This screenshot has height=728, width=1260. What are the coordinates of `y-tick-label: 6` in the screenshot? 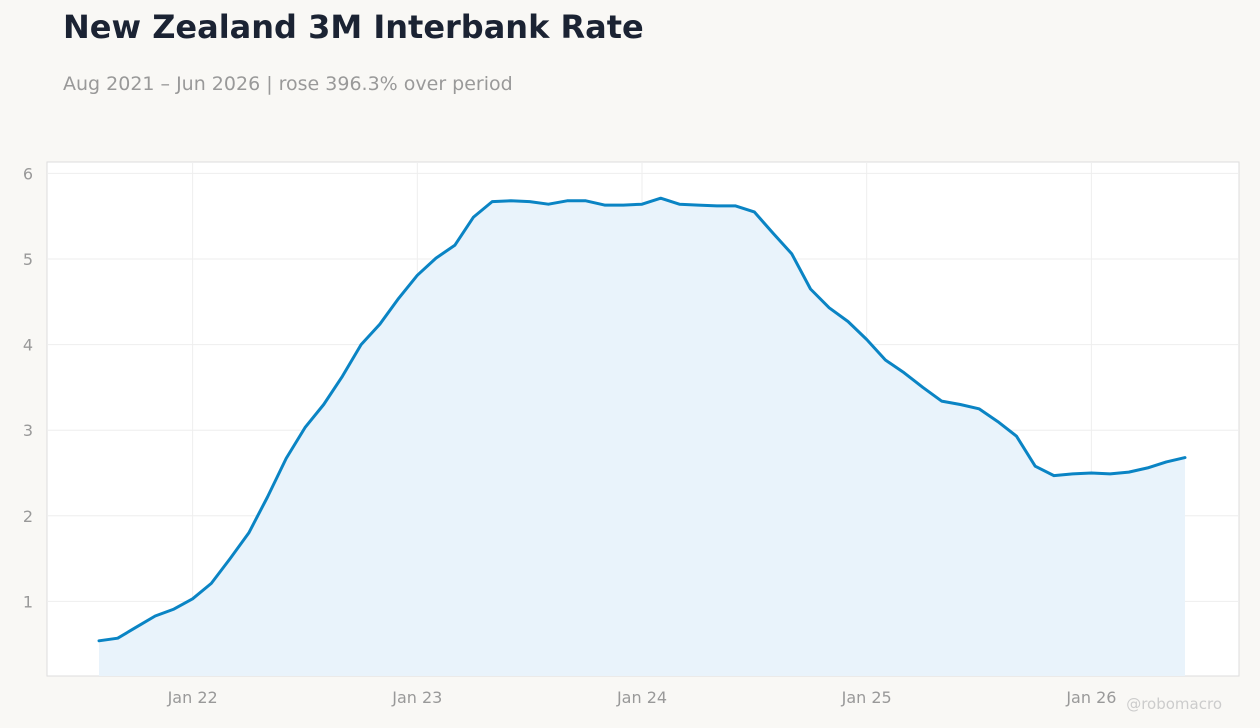 It's located at (28, 173).